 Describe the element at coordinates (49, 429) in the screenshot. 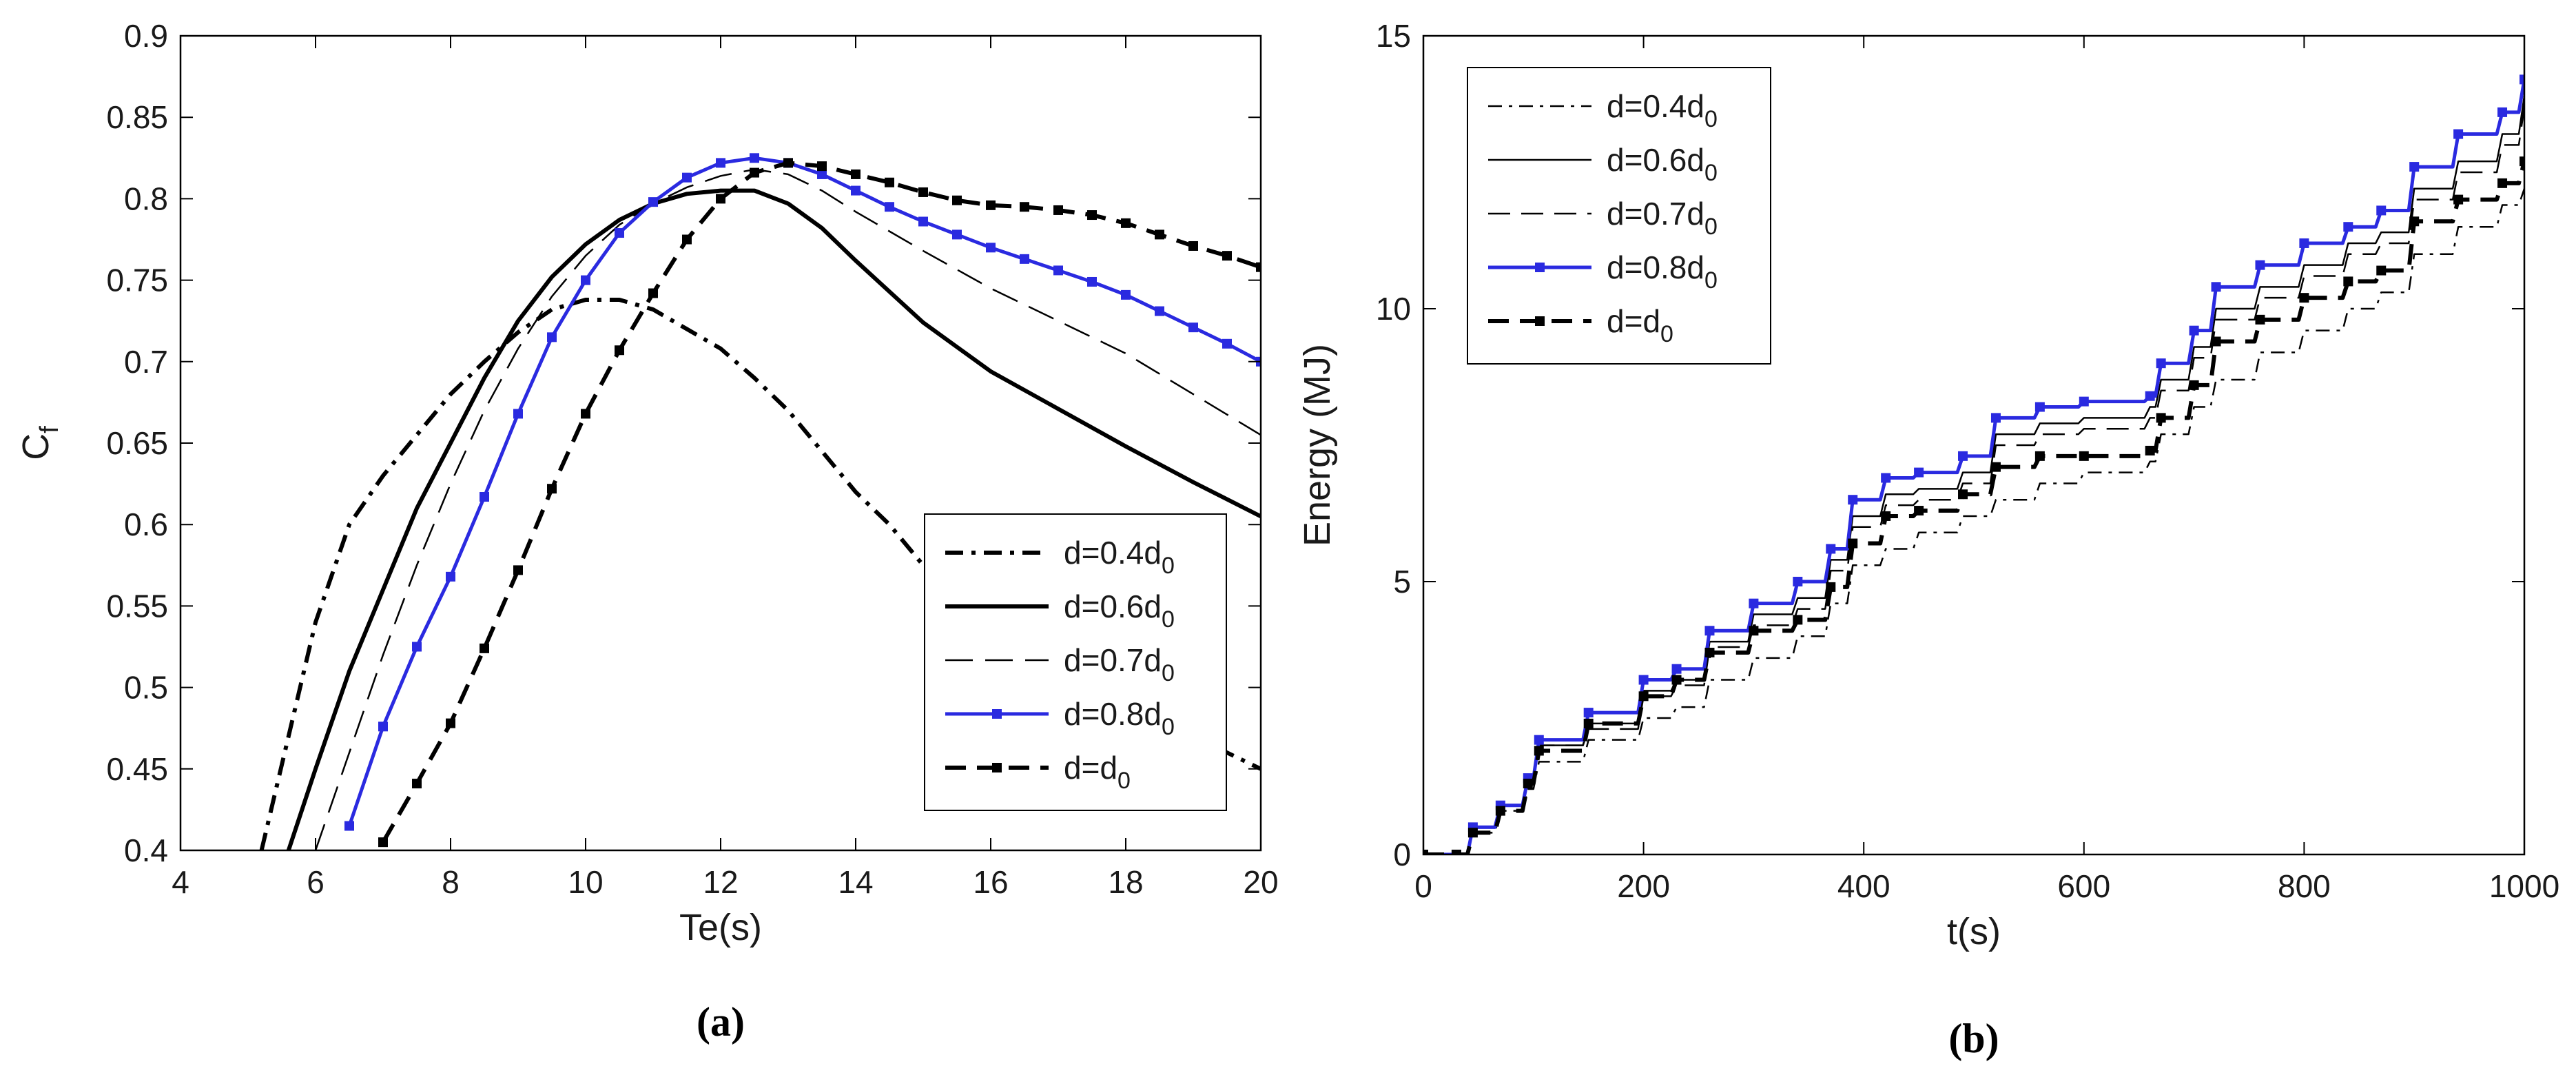

I see `y-axis-label-sub: f` at that location.